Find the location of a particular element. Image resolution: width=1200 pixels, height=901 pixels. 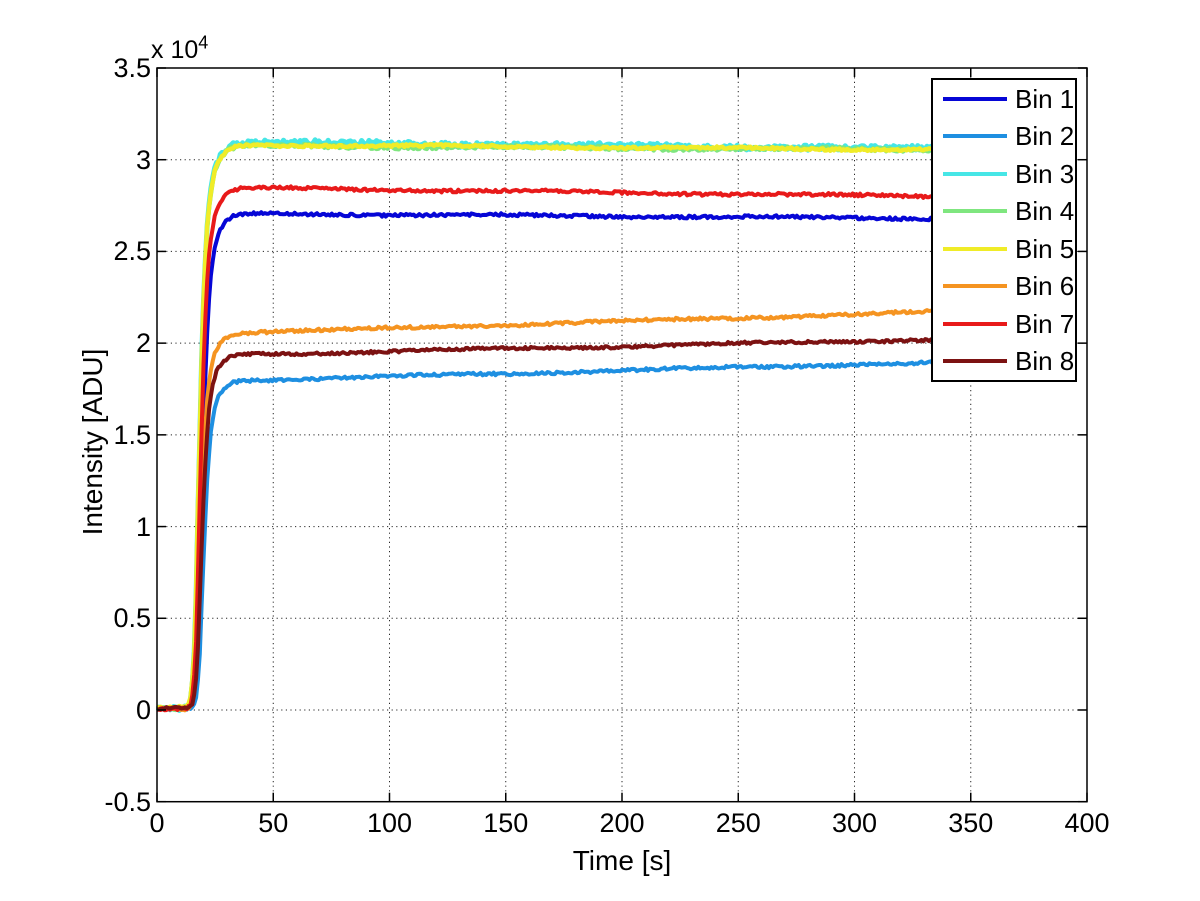

x-tick-label: 150 is located at coordinates (506, 823).